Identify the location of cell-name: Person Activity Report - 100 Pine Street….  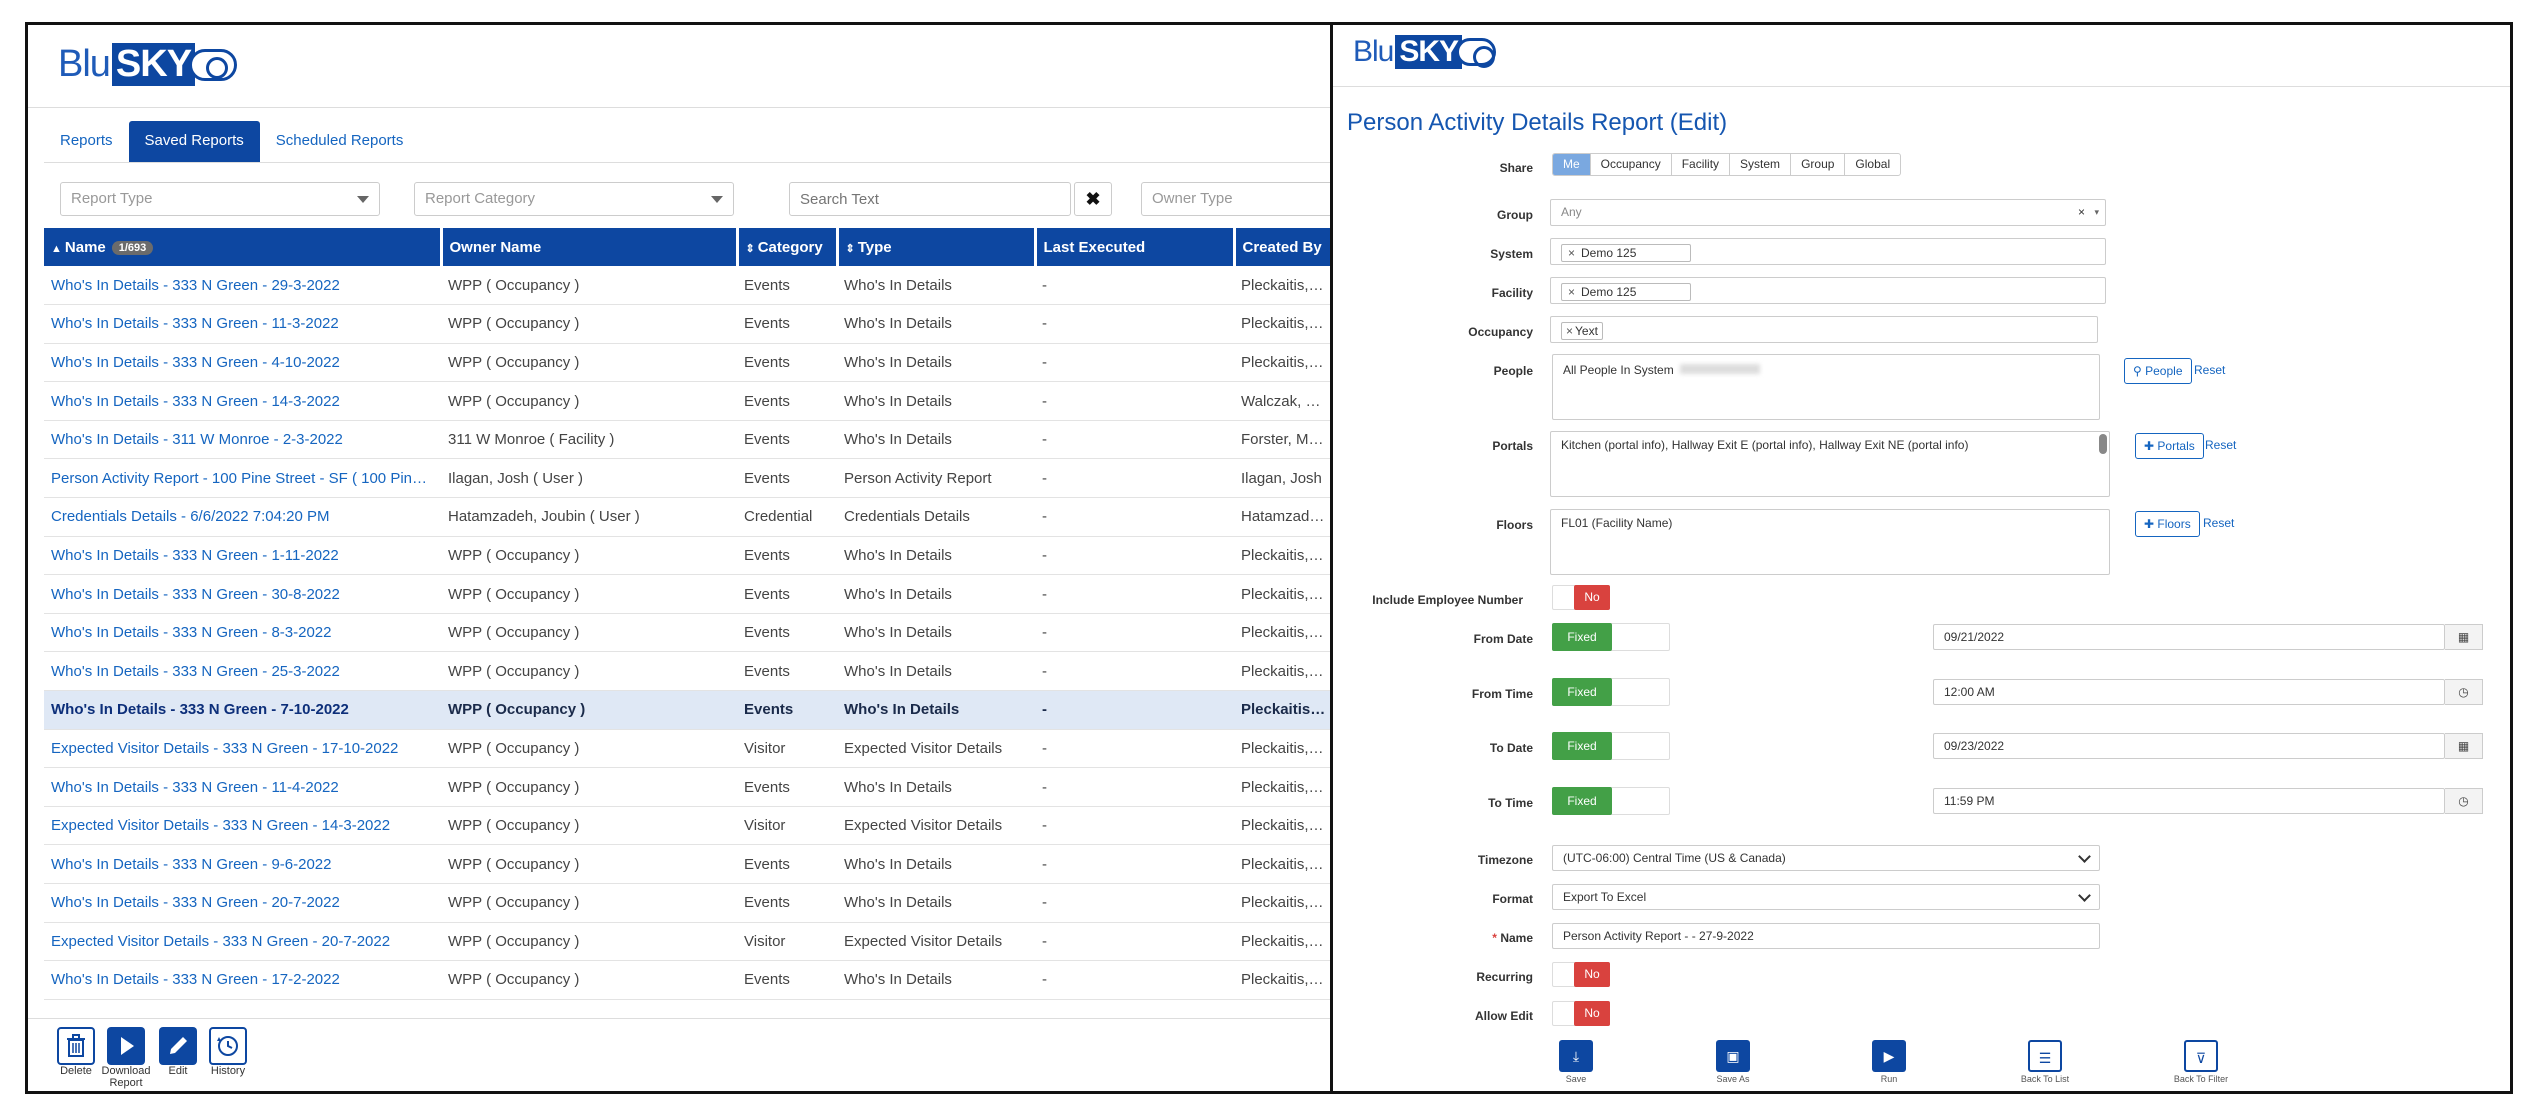
(242, 478).